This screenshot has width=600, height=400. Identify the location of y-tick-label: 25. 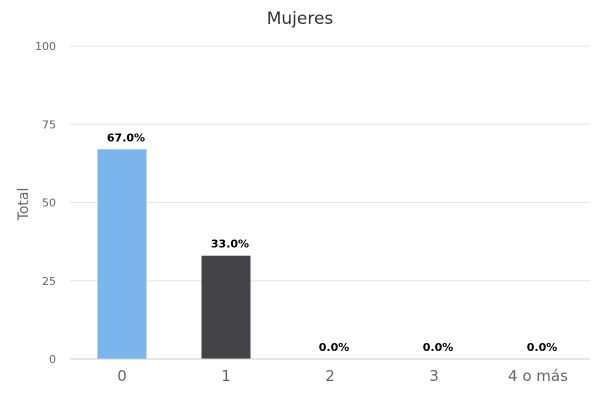
(49, 281).